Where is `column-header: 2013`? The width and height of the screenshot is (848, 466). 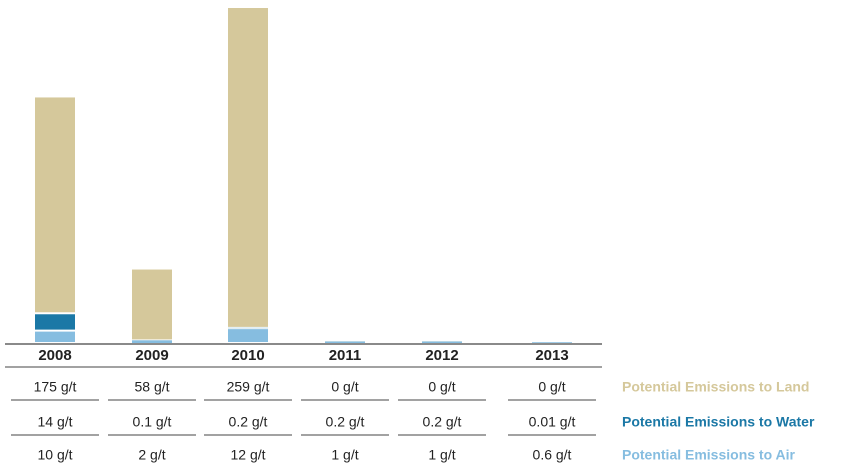
column-header: 2013 is located at coordinates (551, 355).